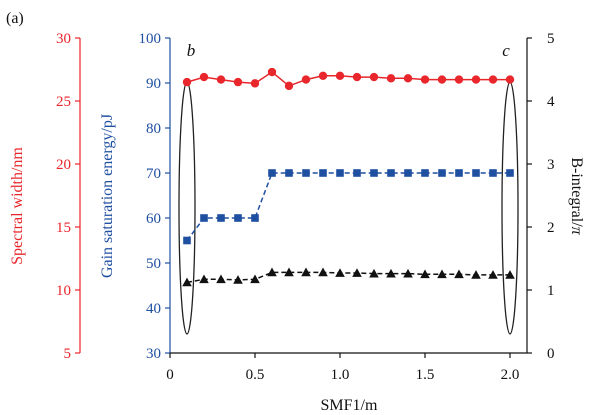 The width and height of the screenshot is (593, 415). I want to click on bint-series-line, so click(348, 277).